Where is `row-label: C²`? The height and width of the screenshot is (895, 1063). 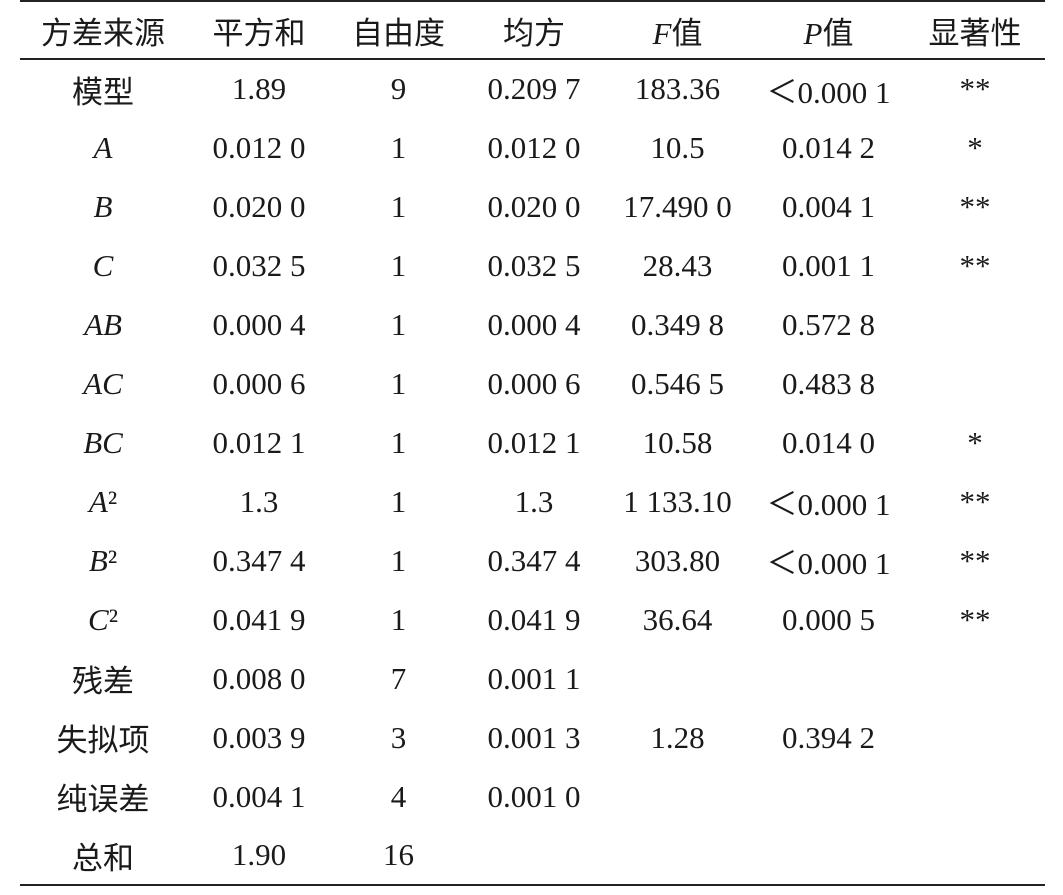 row-label: C² is located at coordinates (103, 619).